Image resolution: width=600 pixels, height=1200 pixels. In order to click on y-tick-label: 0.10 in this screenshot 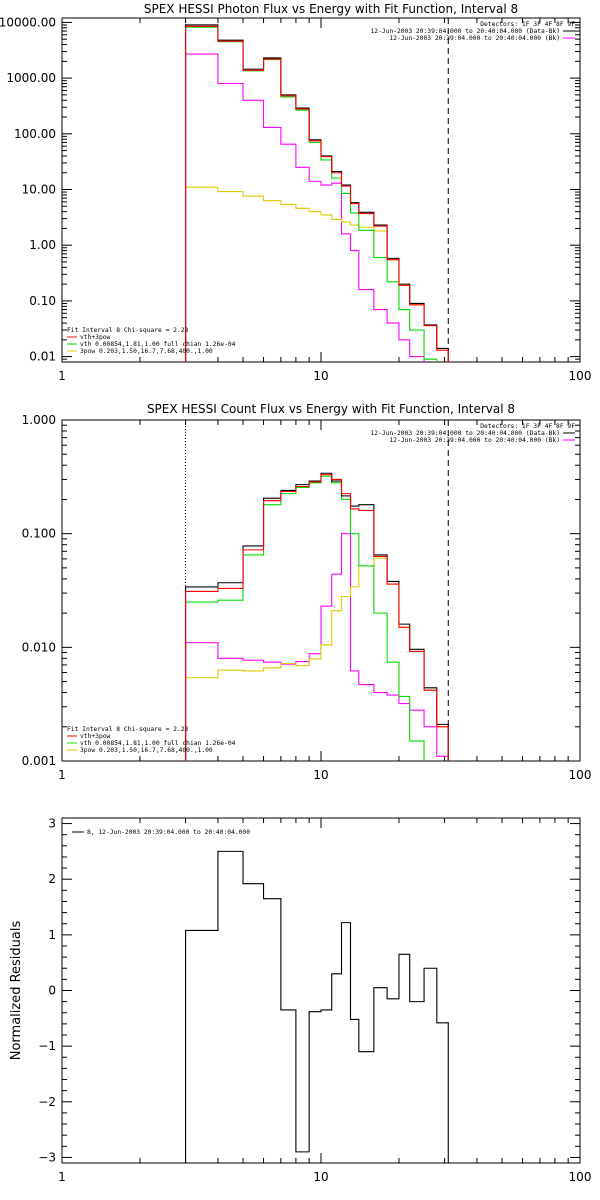, I will do `click(42, 301)`.